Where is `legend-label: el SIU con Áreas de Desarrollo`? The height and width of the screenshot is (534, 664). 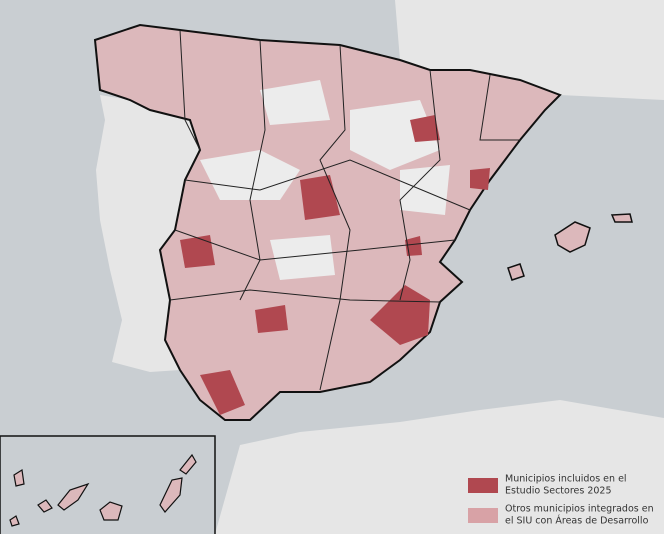
legend-label: el SIU con Áreas de Desarrollo is located at coordinates (577, 521).